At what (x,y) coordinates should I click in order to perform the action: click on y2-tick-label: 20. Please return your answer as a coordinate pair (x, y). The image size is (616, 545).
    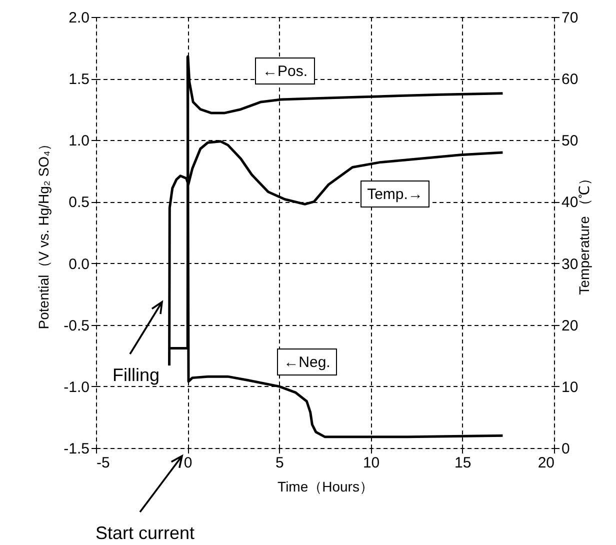
    Looking at the image, I should click on (570, 325).